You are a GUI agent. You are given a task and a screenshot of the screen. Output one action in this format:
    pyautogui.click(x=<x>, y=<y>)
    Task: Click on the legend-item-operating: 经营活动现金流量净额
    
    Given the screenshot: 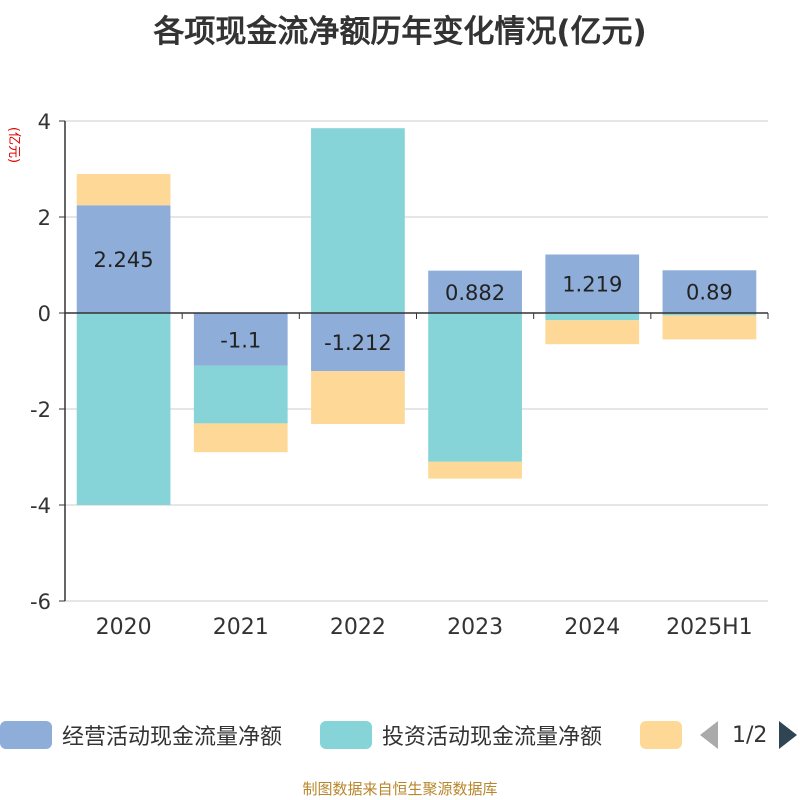 What is the action you would take?
    pyautogui.click(x=141, y=735)
    